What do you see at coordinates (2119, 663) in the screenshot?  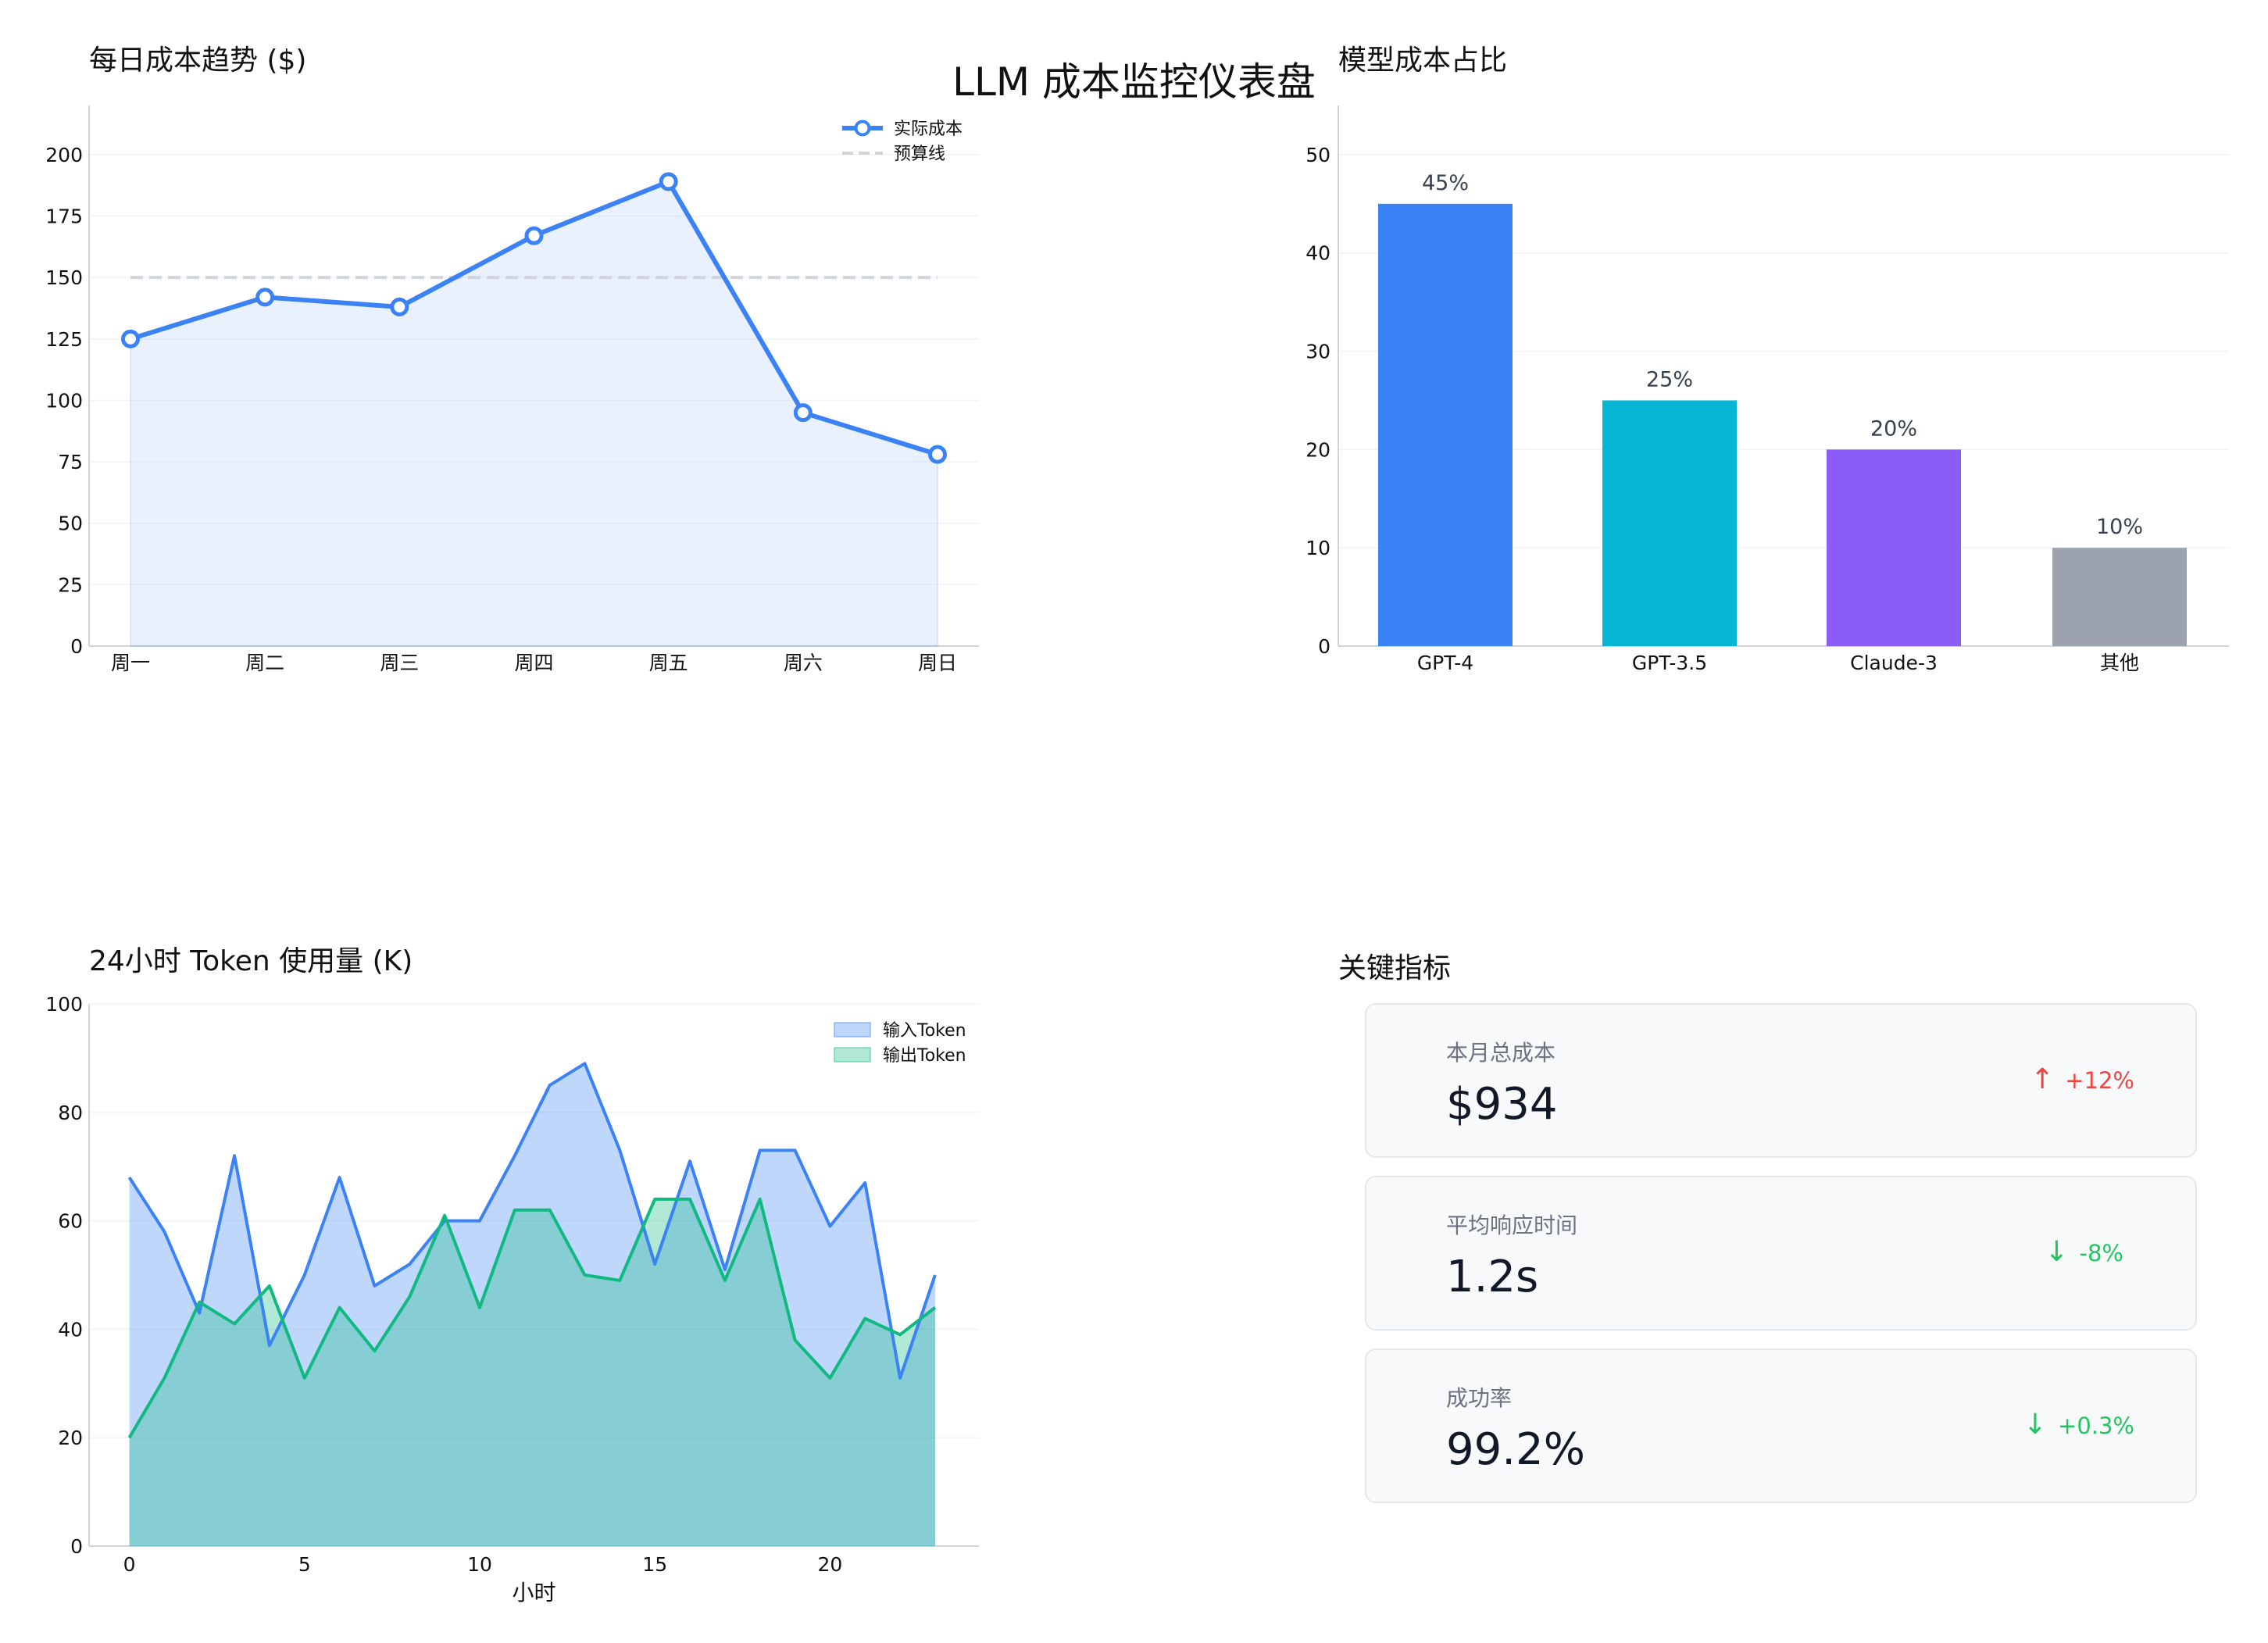 I see `x-tick-label: 其他` at bounding box center [2119, 663].